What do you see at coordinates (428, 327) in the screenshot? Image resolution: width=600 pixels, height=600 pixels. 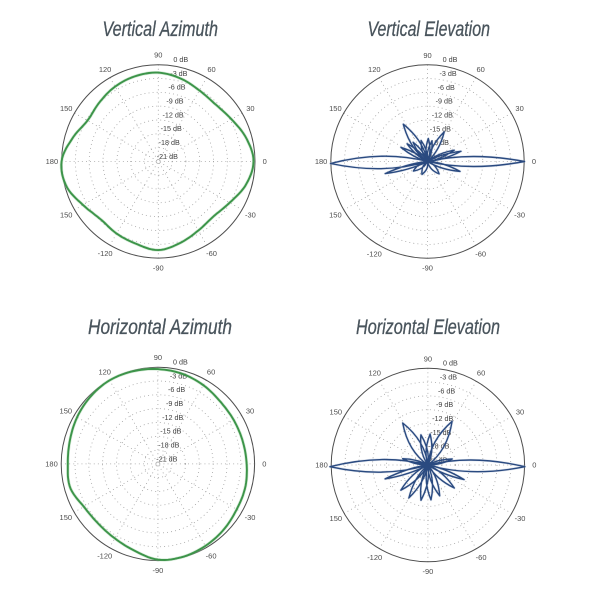 I see `svg-text: Horizontal Elevation` at bounding box center [428, 327].